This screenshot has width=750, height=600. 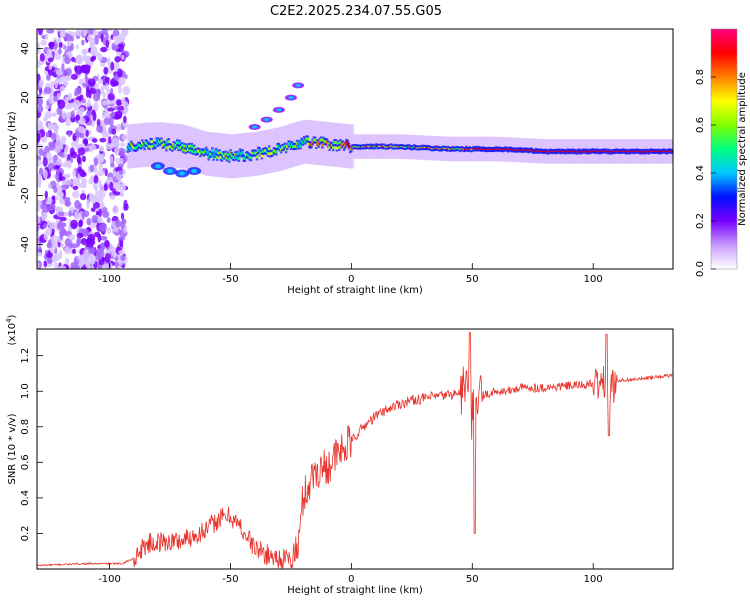 I want to click on spectrogram-x-ticks: -100 -50 0 50 100, so click(x=350, y=274).